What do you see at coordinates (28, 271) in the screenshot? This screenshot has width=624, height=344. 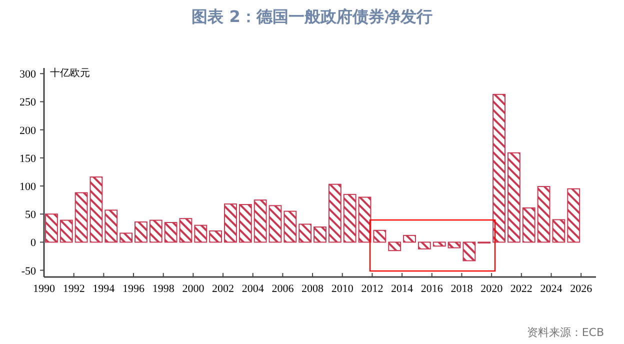 I see `y-tick-label: -50` at bounding box center [28, 271].